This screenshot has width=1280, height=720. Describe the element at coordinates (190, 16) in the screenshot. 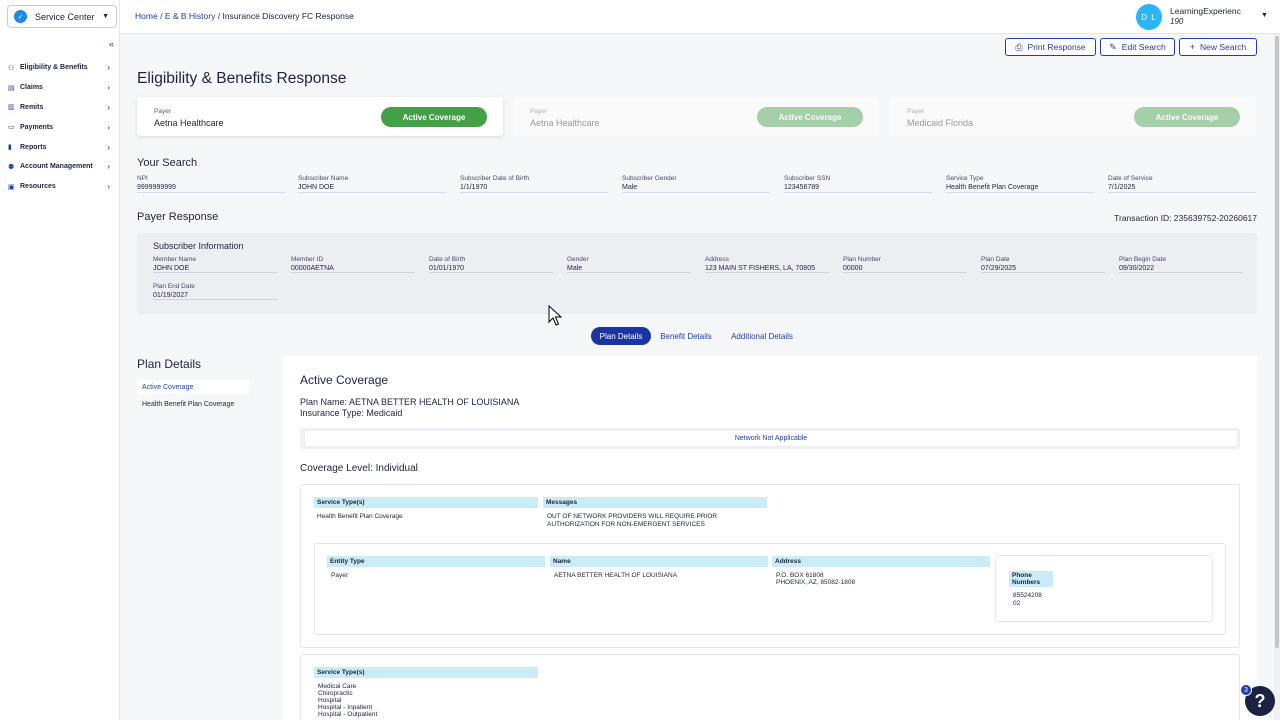

I see `breadcrumb-eb-history: E & B History` at that location.